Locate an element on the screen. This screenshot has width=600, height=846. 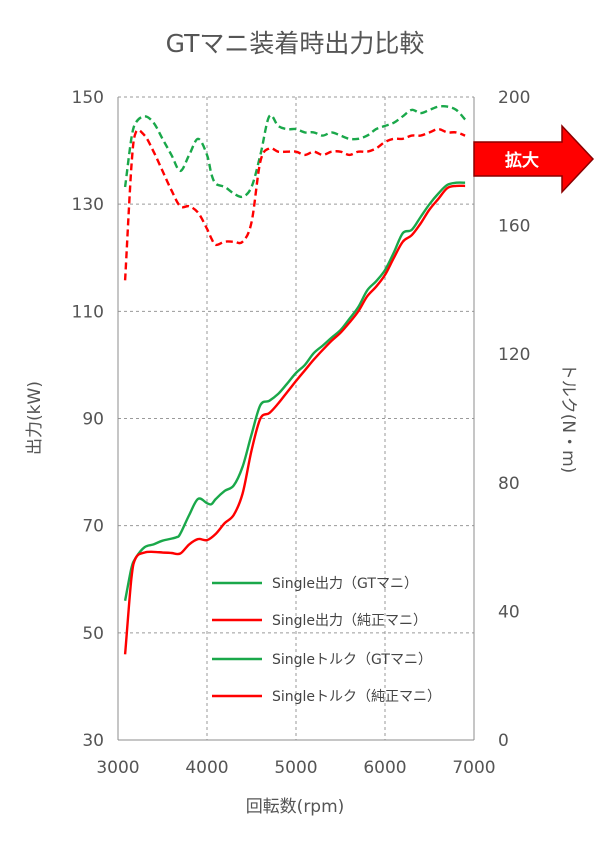
x-tick-label: 3000 is located at coordinates (117, 768).